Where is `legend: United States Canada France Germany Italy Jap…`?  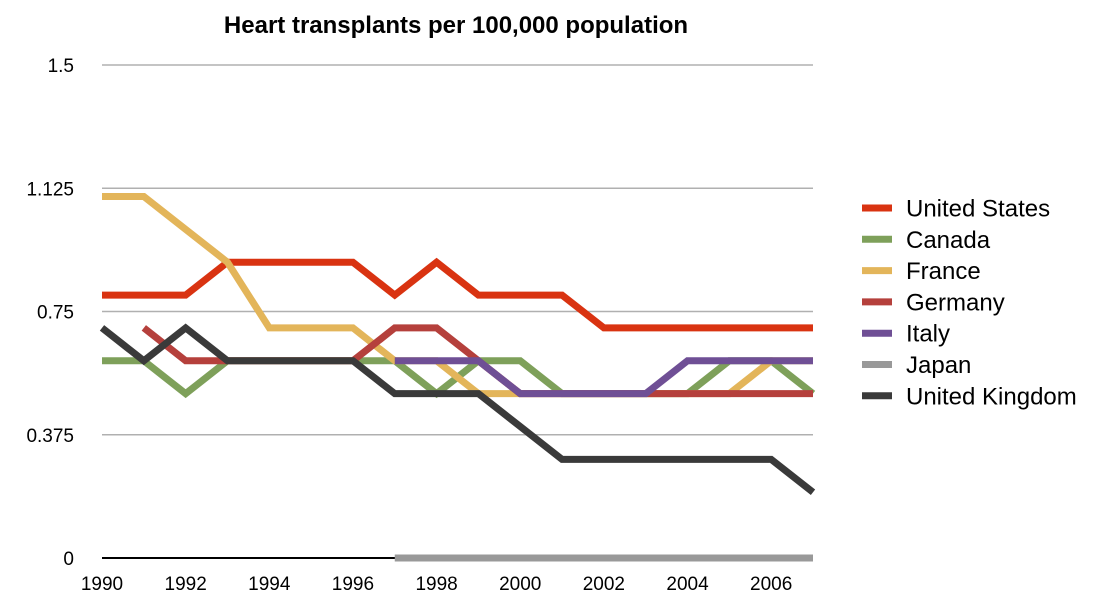 legend: United States Canada France Germany Italy Jap… is located at coordinates (969, 303).